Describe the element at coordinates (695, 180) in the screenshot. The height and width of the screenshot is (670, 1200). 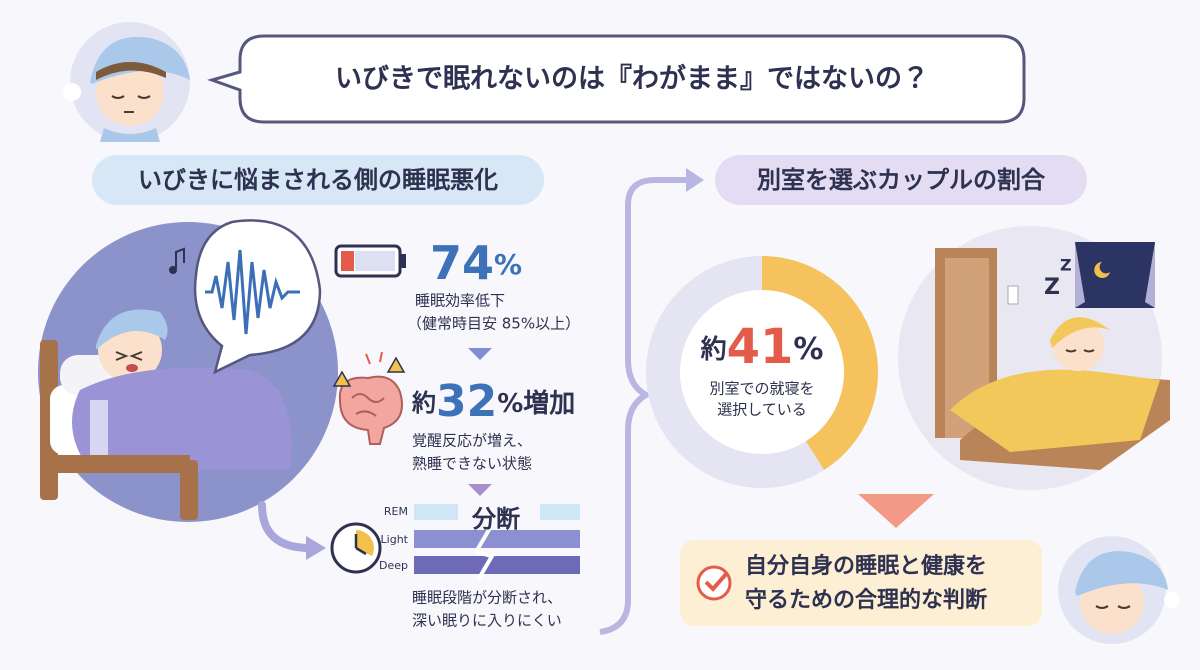
I see `connector-head` at that location.